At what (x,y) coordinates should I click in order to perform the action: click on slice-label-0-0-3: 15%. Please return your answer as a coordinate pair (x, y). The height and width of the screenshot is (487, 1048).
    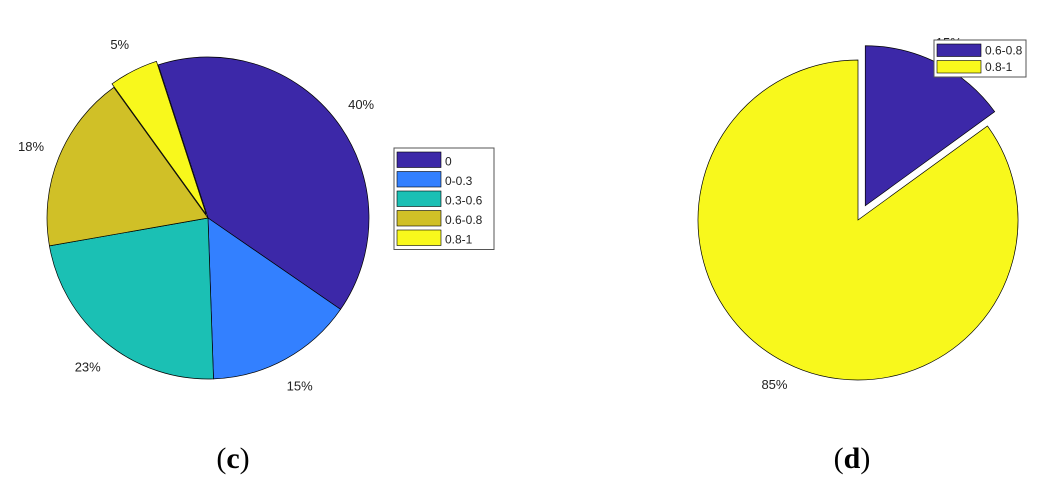
    Looking at the image, I should click on (300, 386).